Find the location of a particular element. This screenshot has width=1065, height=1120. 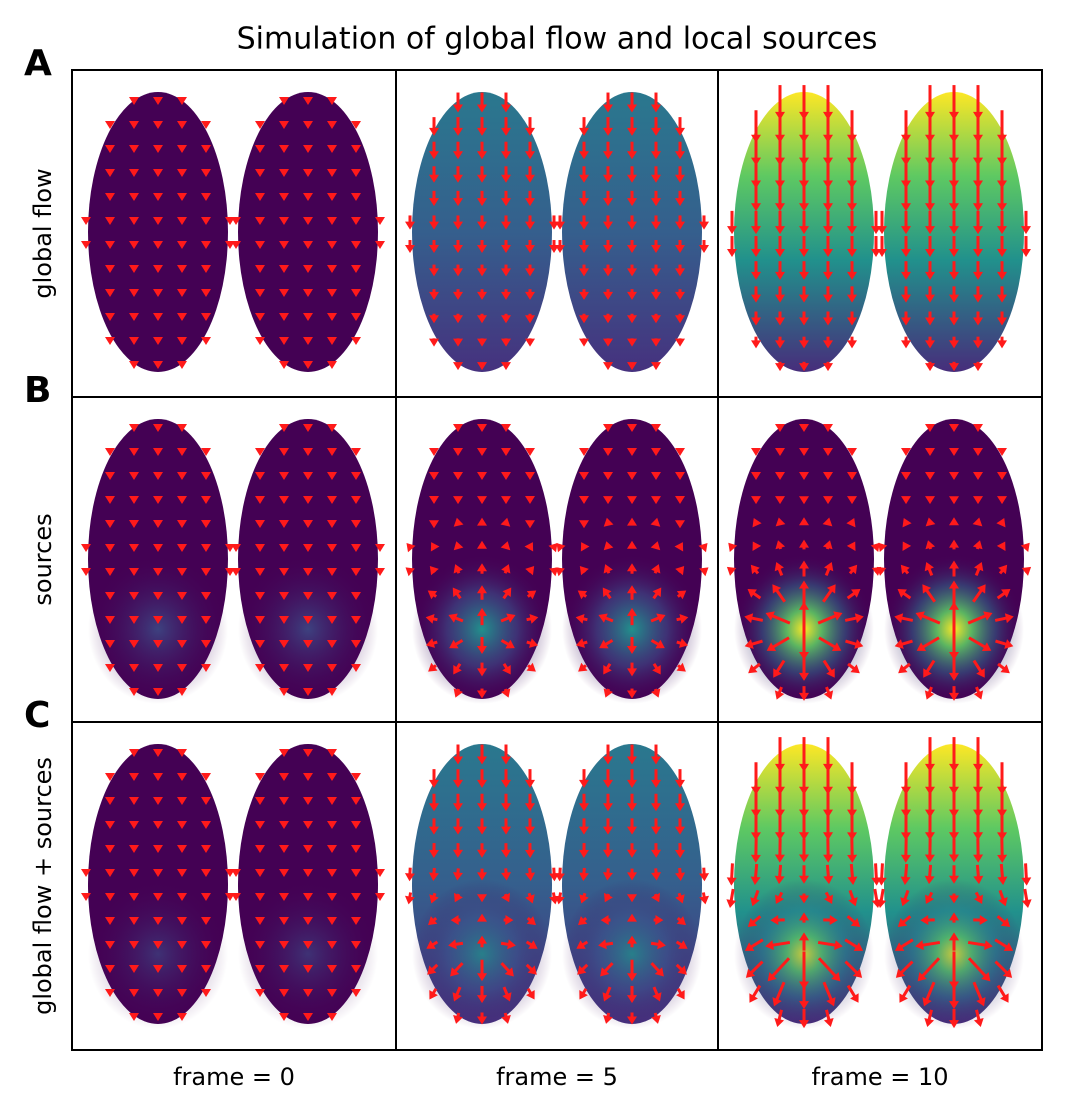

column-label: frame = 10 is located at coordinates (879, 1077).